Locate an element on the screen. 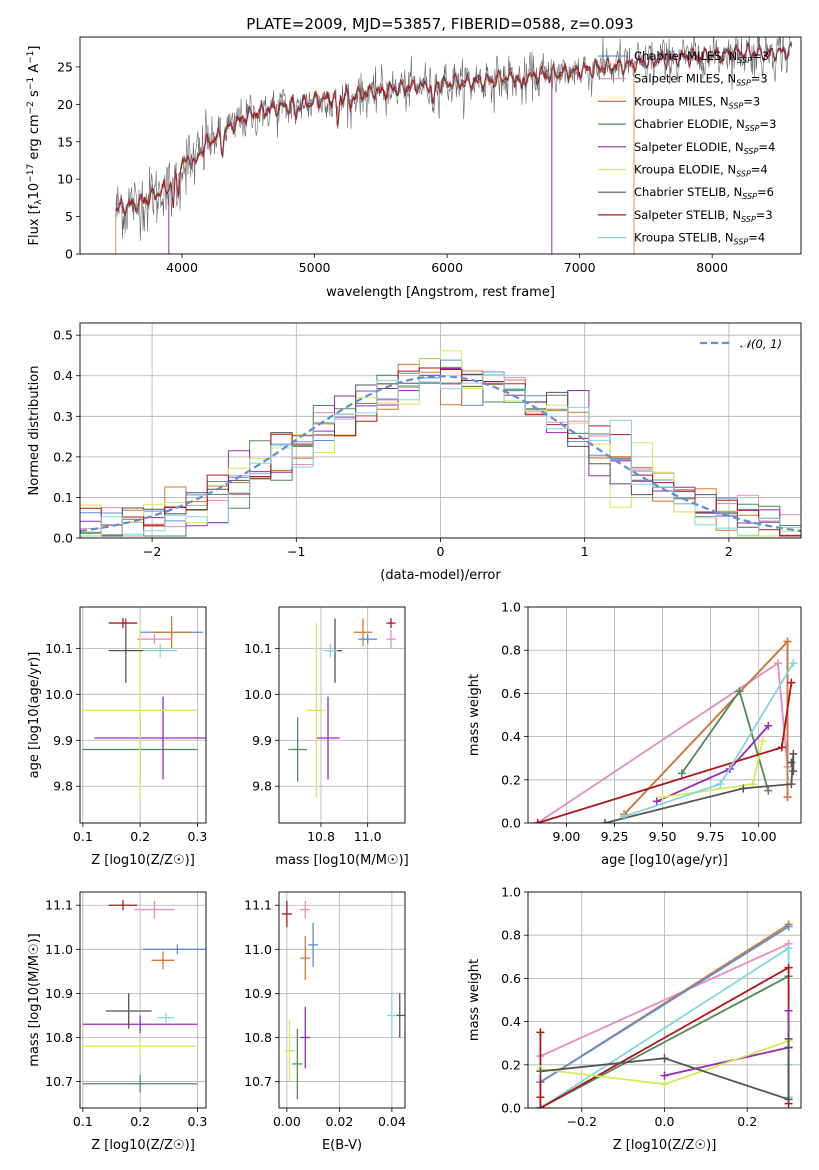 This screenshot has width=819, height=1170. y-tick-label: 0.2 is located at coordinates (63, 456).